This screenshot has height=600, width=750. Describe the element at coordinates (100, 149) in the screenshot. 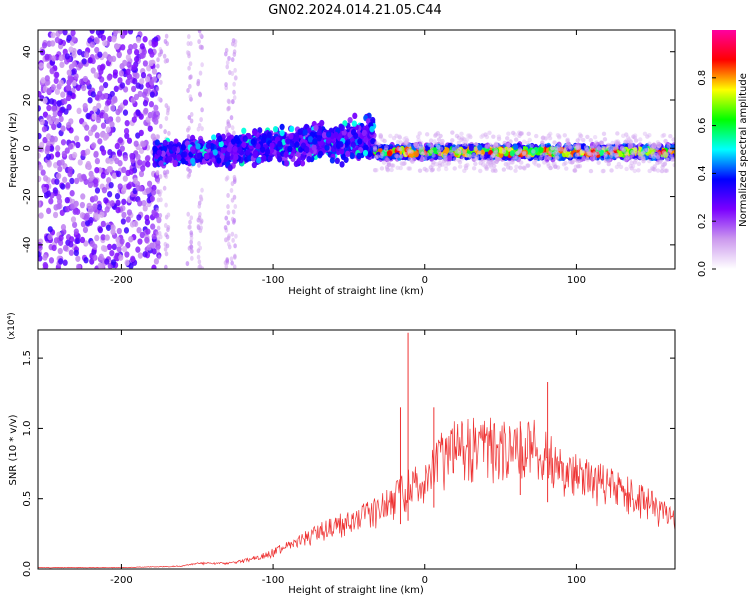

I see `spectrogram-region` at that location.